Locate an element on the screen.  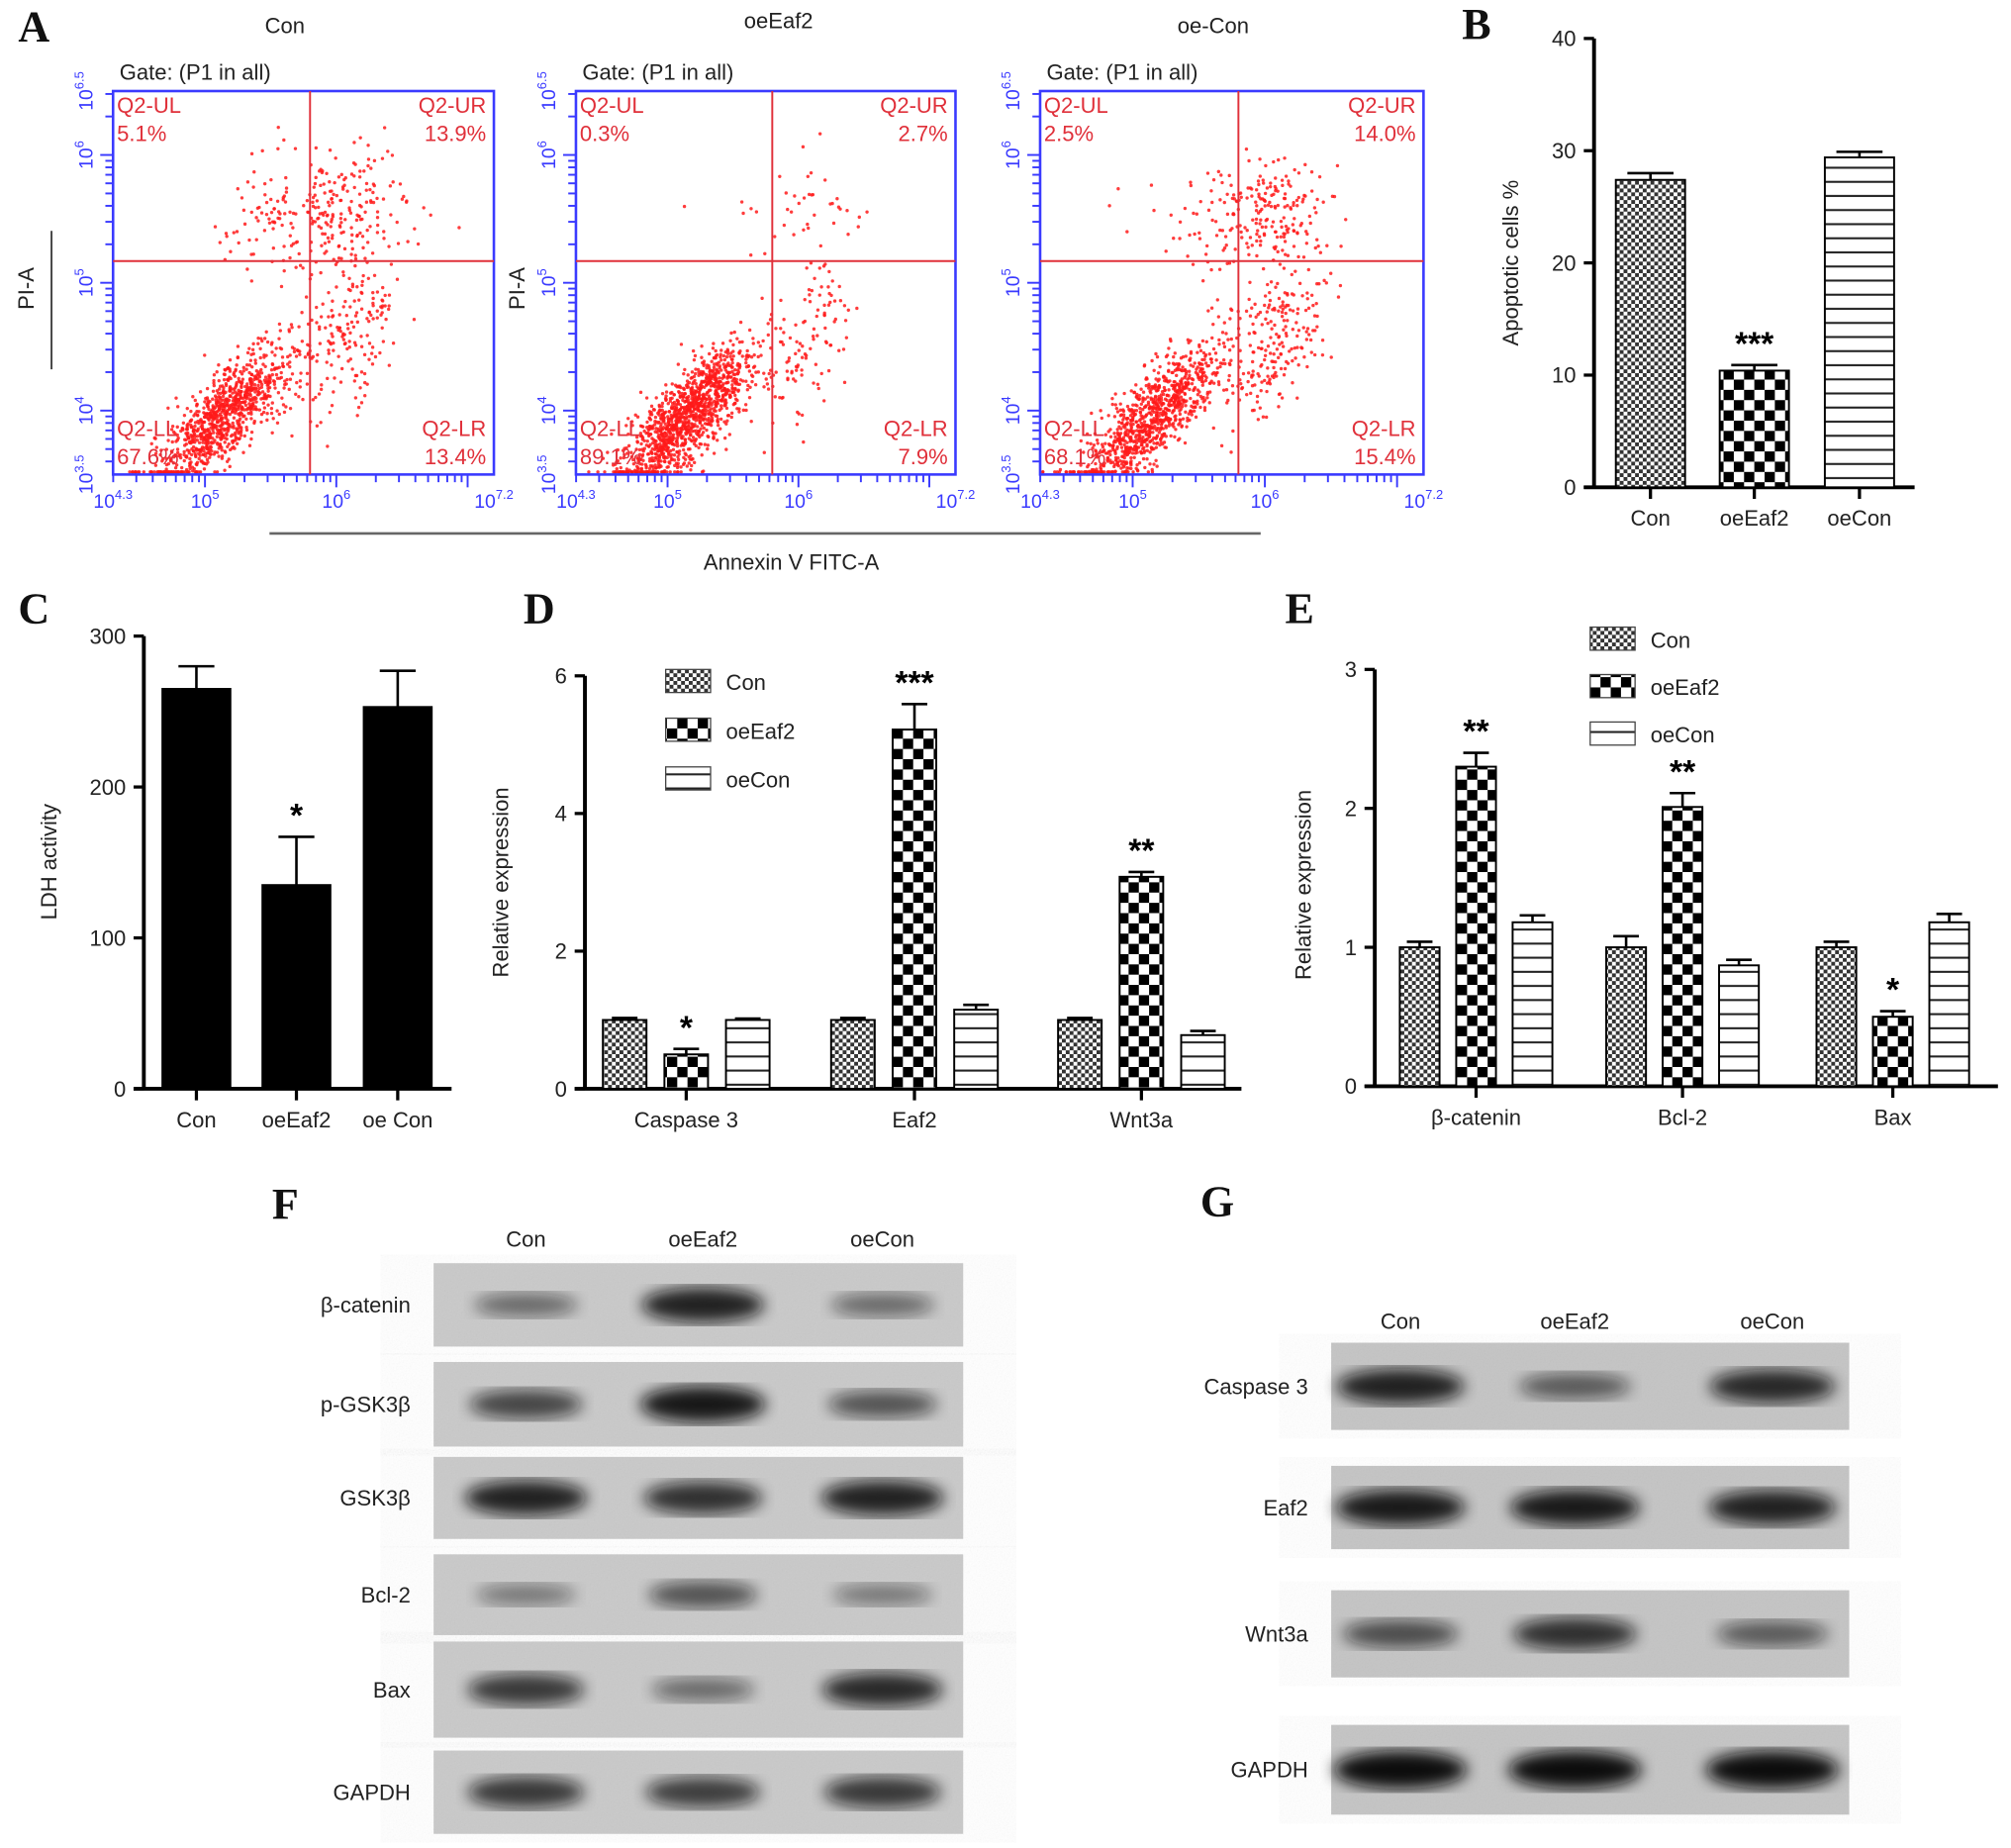
flow-plot-title: oe-Con is located at coordinates (1214, 26).